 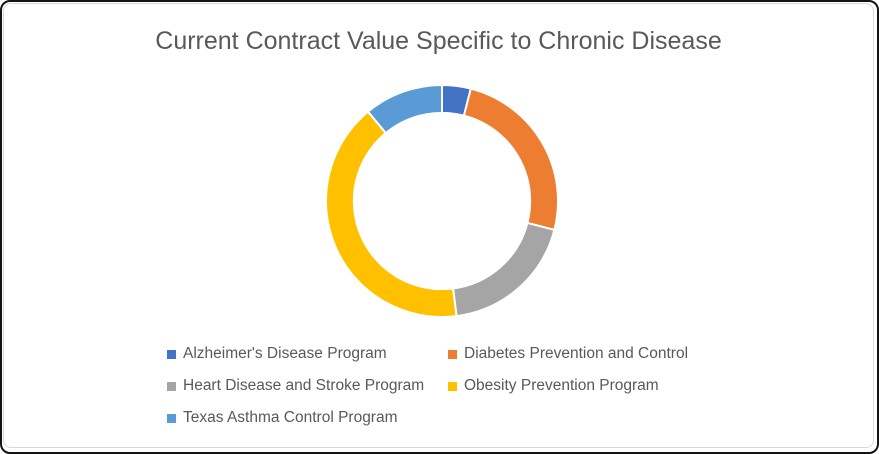 I want to click on legend-item-diabetes: Diabetes Prevention and Control, so click(x=598, y=354).